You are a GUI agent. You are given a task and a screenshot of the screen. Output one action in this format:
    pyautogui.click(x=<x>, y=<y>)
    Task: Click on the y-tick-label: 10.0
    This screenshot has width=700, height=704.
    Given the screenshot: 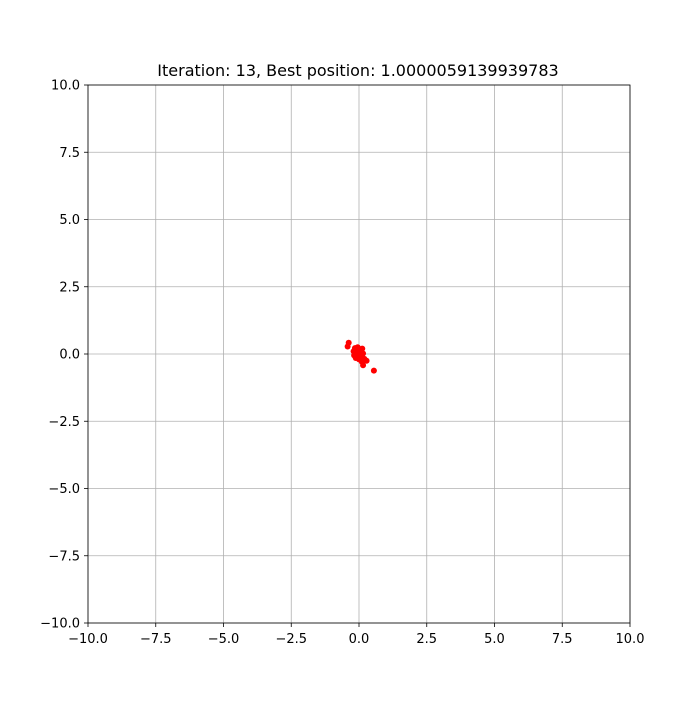 What is the action you would take?
    pyautogui.click(x=65, y=86)
    